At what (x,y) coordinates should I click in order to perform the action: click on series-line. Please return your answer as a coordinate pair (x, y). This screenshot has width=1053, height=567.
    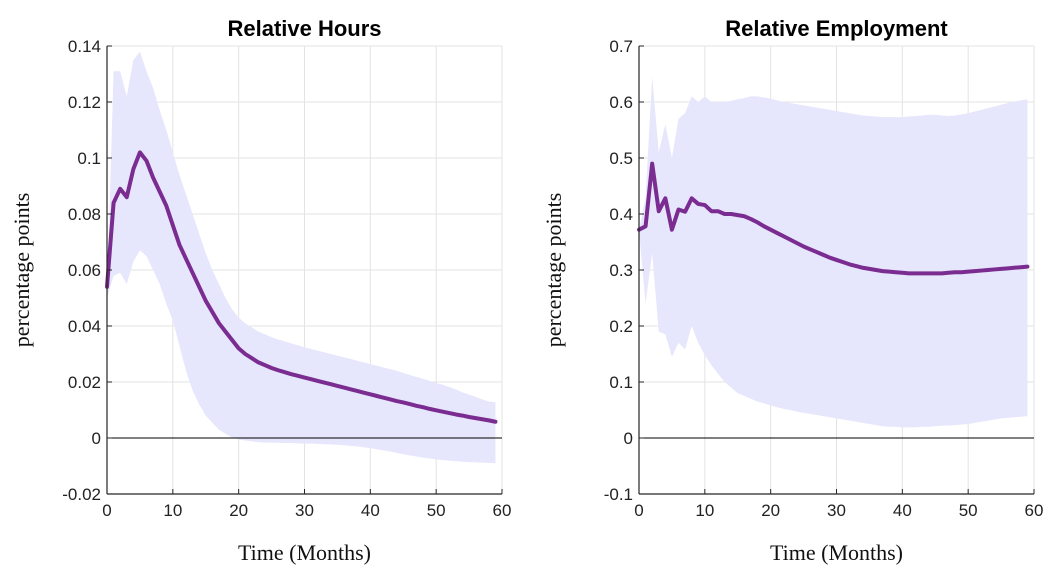
    Looking at the image, I should click on (833, 218).